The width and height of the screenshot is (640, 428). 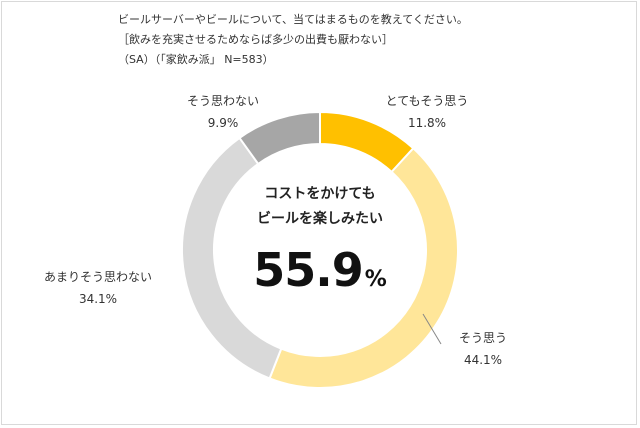 I want to click on label-disagree: そう思わない 9.9%, so click(x=223, y=112).